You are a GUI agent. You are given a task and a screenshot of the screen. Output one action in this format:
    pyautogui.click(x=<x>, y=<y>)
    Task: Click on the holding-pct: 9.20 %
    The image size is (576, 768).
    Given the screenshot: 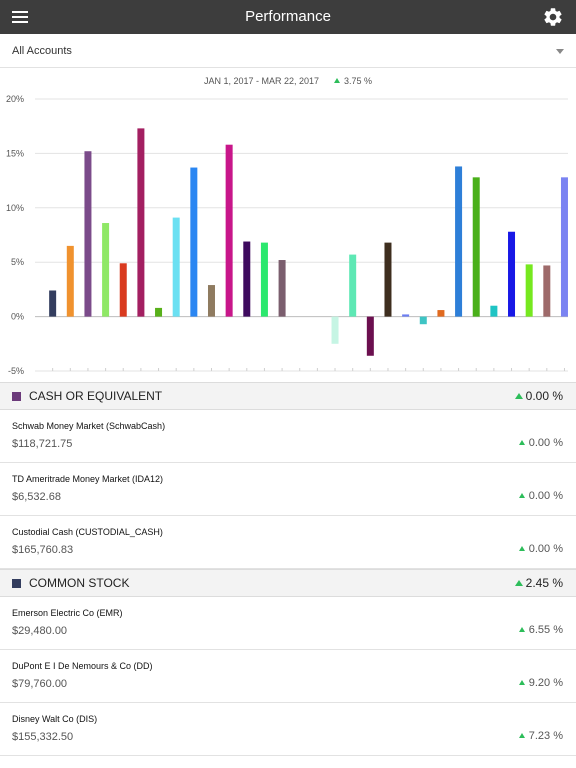 What is the action you would take?
    pyautogui.click(x=540, y=683)
    